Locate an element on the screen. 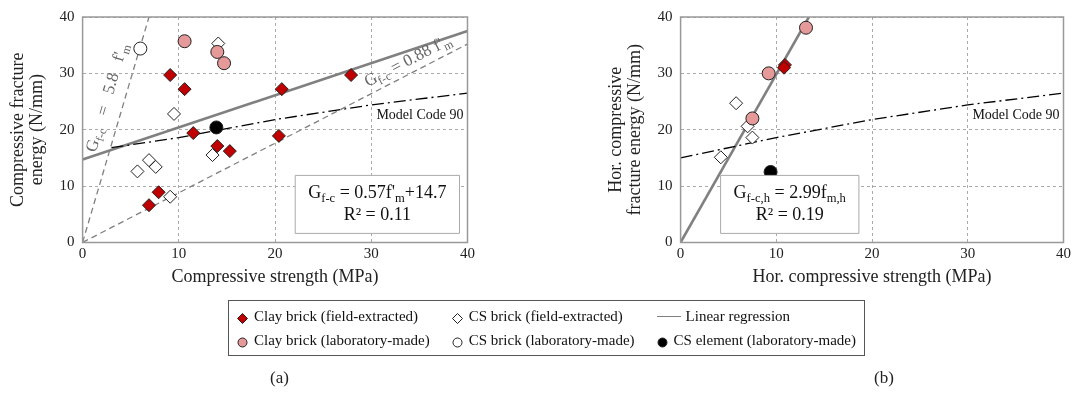 The image size is (1074, 401). annotation: R² = 0.19 is located at coordinates (789, 214).